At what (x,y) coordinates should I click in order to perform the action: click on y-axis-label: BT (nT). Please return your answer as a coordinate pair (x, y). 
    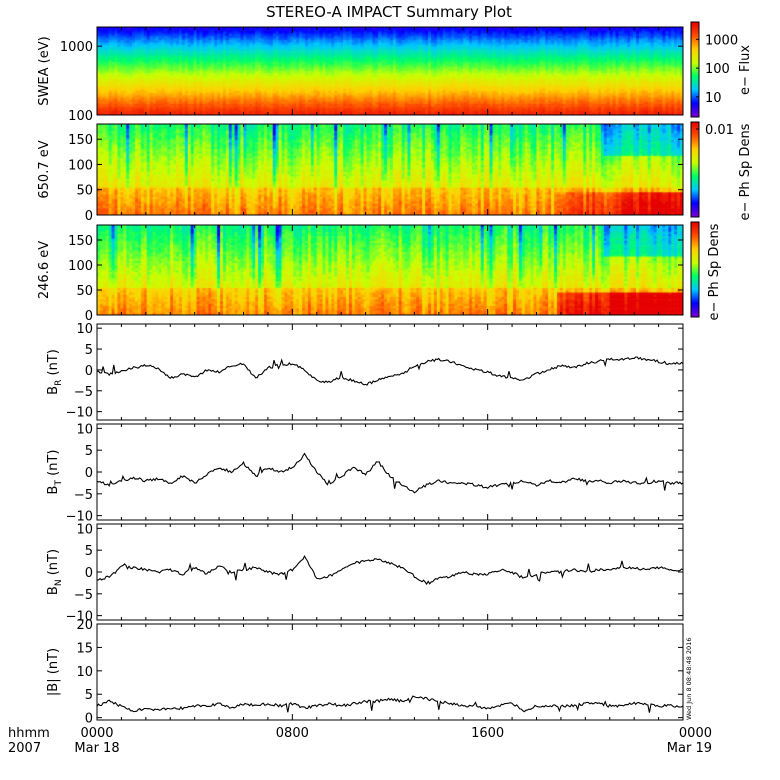
    Looking at the image, I should click on (55, 472).